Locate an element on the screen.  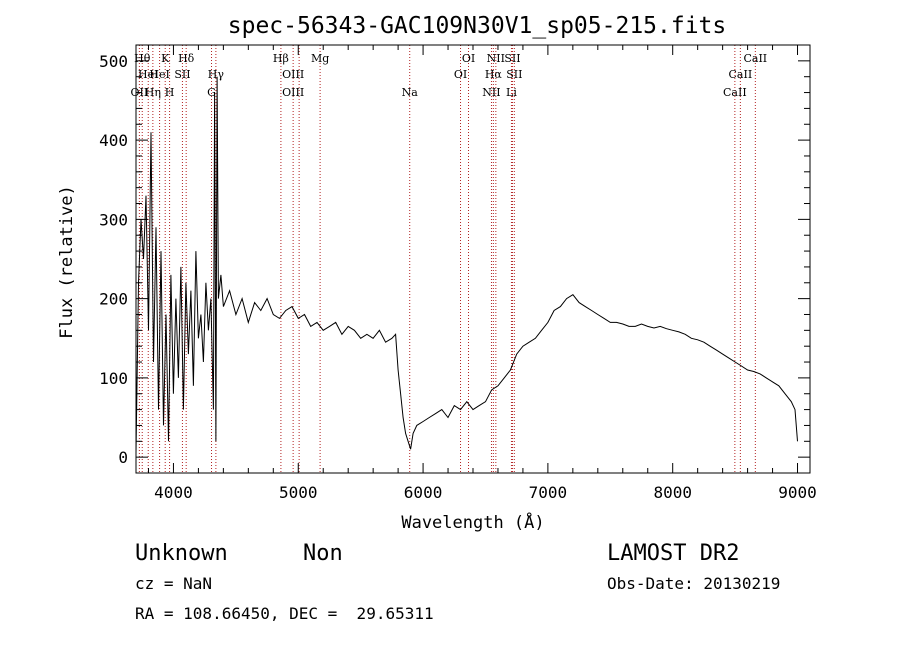
spectral-line-label: Hη is located at coordinates (153, 92).